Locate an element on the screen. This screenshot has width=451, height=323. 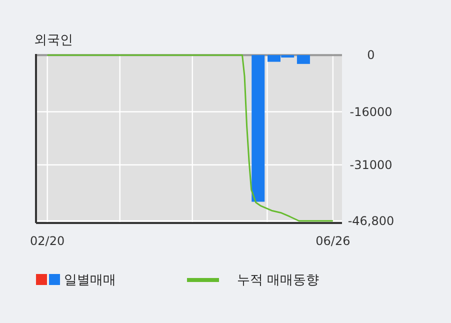
legend-label: 누적 매매동향 is located at coordinates (278, 280).